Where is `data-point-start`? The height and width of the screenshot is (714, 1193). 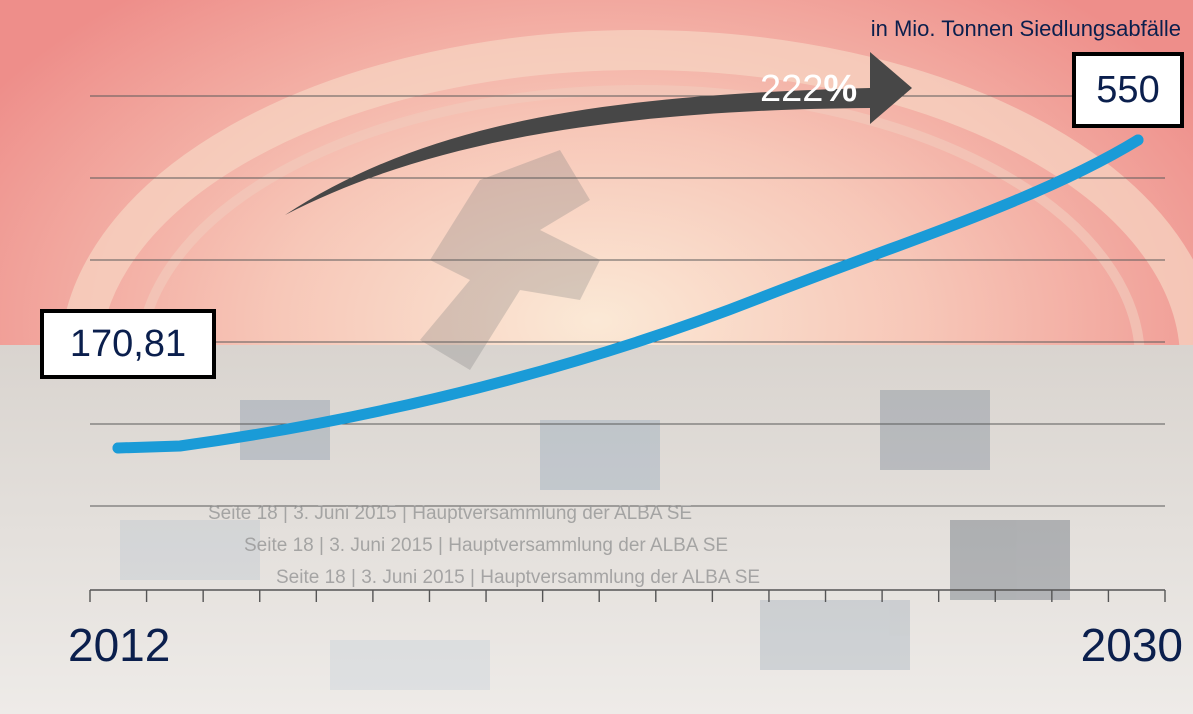
data-point-start is located at coordinates (118, 448).